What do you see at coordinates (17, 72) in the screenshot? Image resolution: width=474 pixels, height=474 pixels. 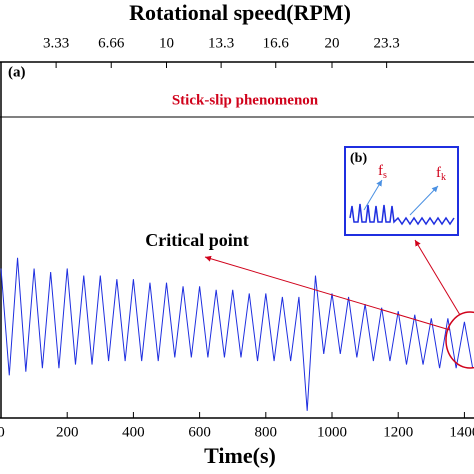 I see `panel-label: (a)` at bounding box center [17, 72].